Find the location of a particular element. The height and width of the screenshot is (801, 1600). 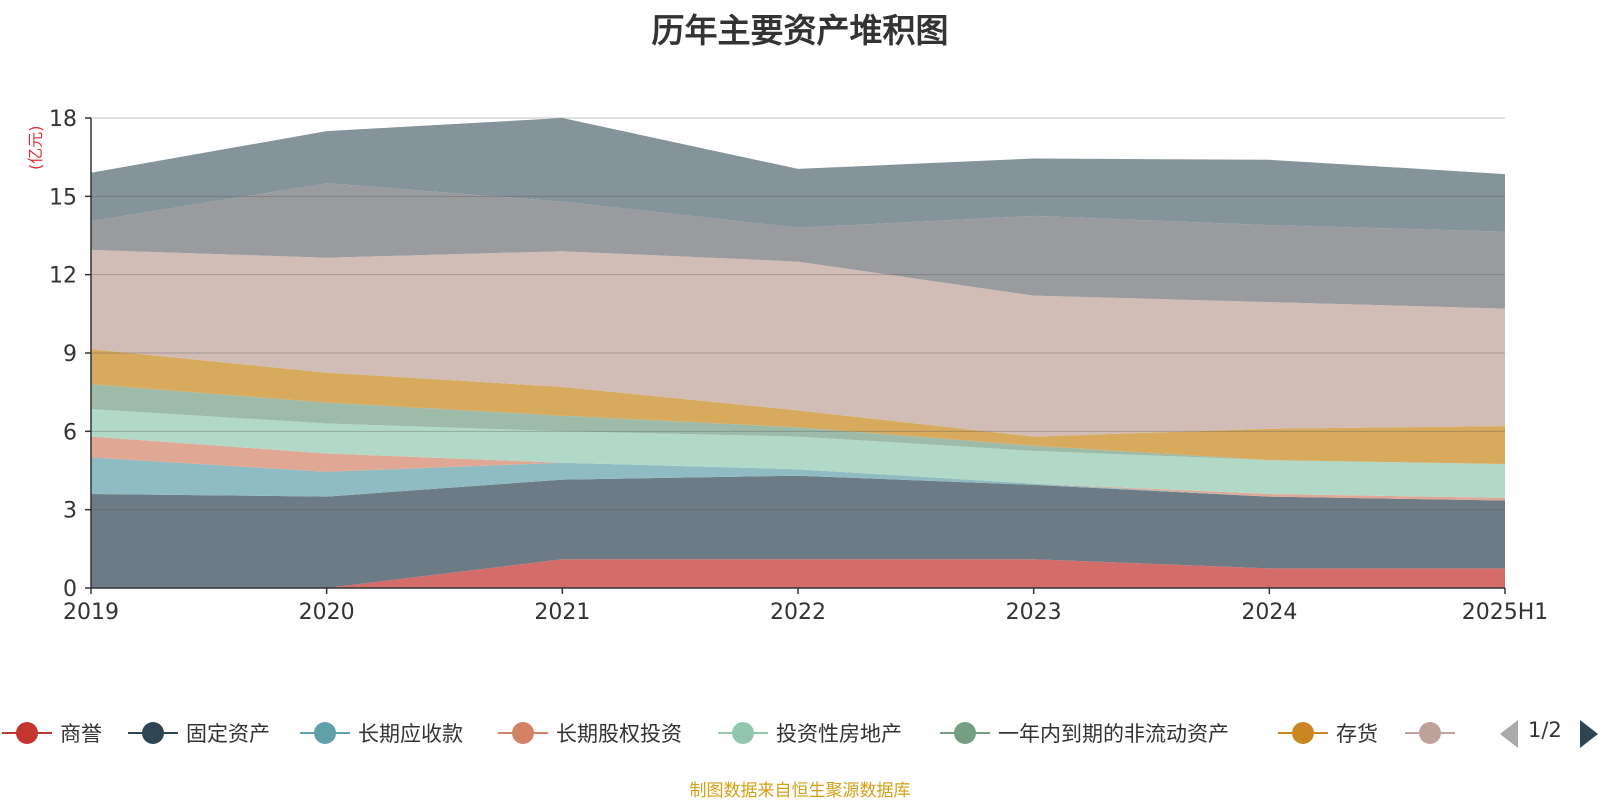

legend-label: 投资性房地产 is located at coordinates (839, 734).